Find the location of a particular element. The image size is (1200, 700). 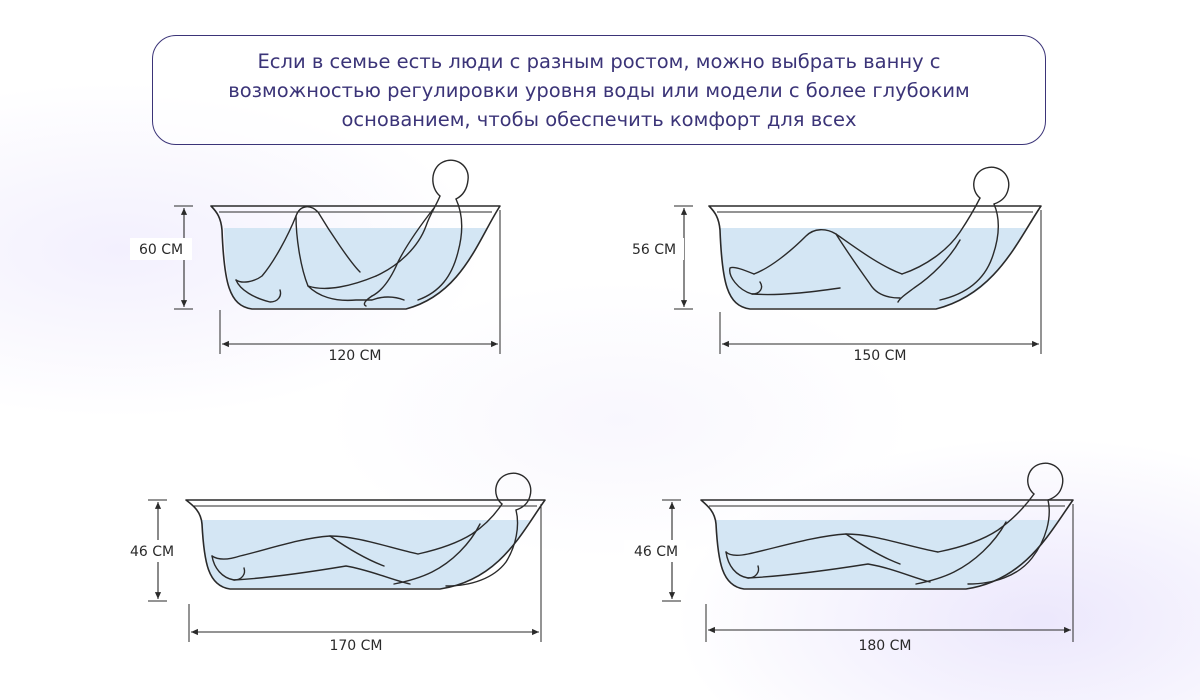

bath-2-height-label: 56 СМ is located at coordinates (654, 250).